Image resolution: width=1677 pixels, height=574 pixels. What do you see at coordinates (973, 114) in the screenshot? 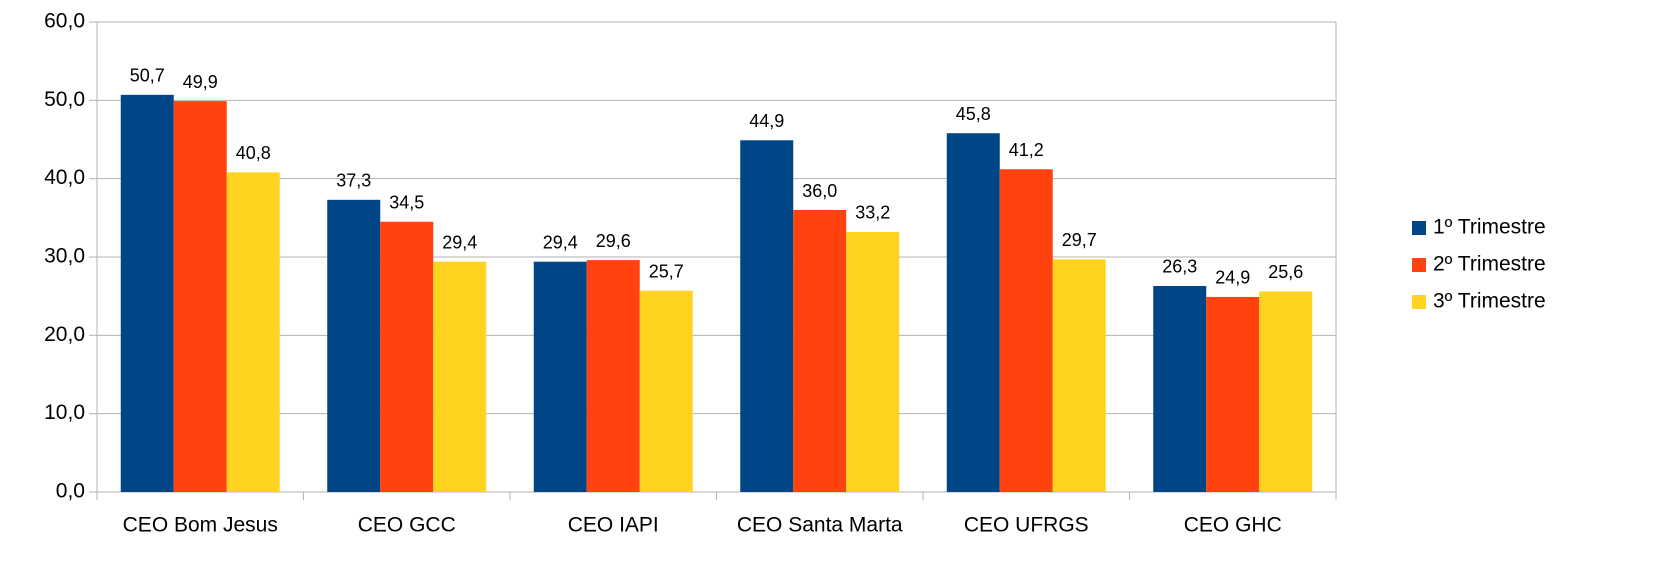
I see `value-label: 45,8` at bounding box center [973, 114].